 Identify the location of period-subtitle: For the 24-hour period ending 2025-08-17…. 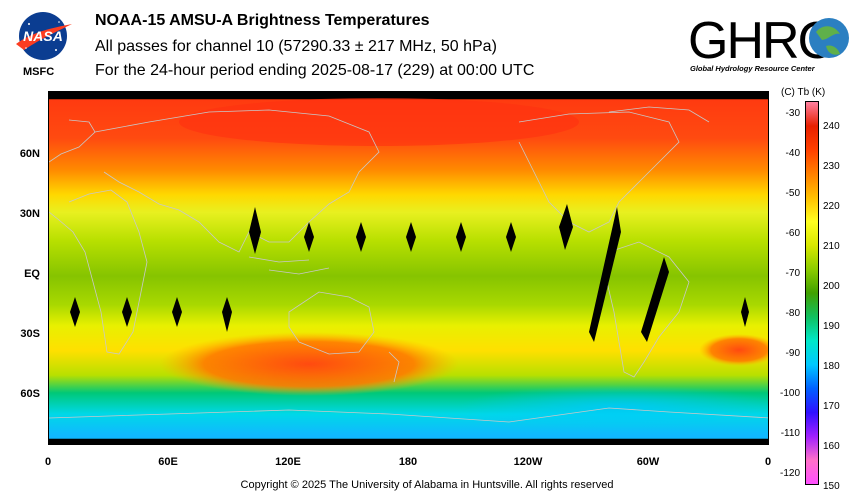
(315, 70).